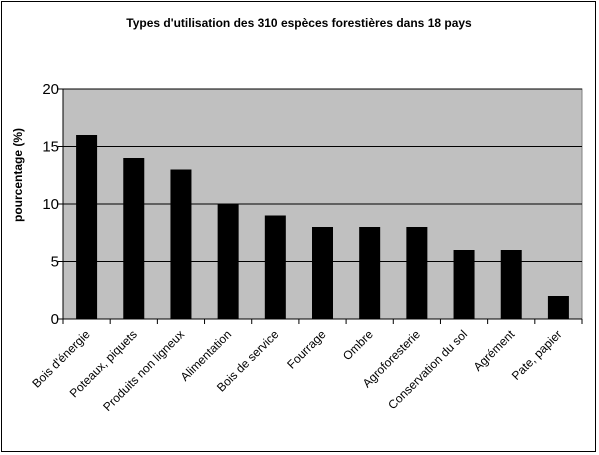  I want to click on x-tick-label: Pate, papier, so click(537, 355).